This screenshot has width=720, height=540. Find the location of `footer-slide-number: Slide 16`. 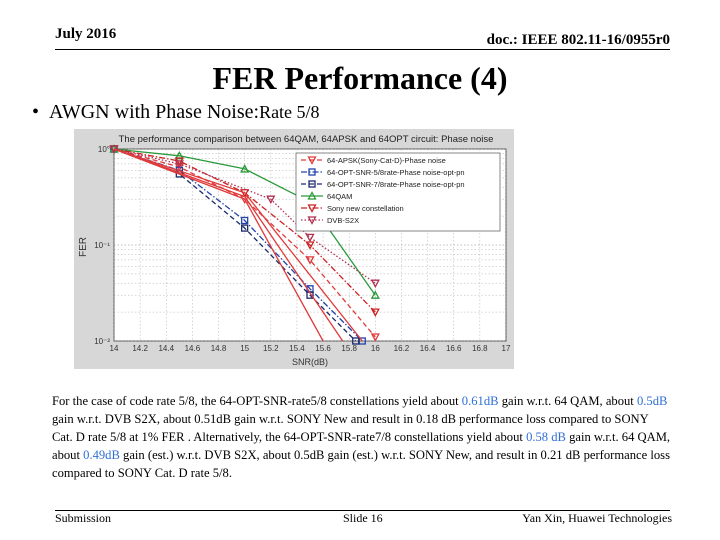

footer-slide-number: Slide 16 is located at coordinates (363, 518).